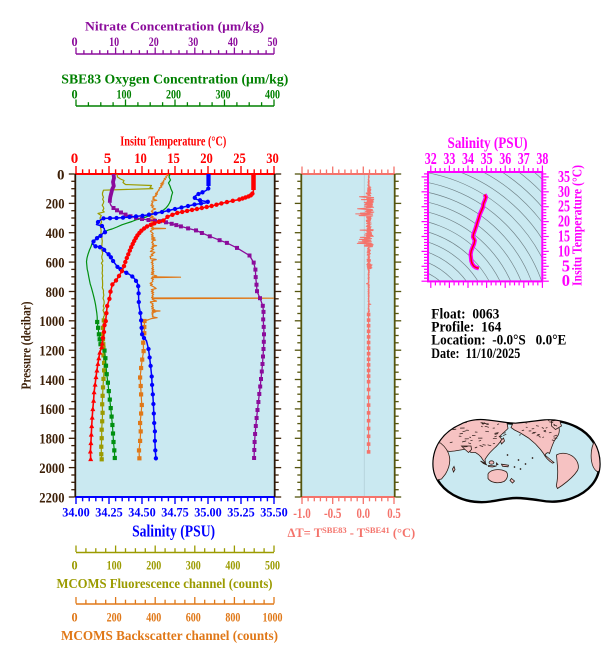 The image size is (609, 663). What do you see at coordinates (498, 341) in the screenshot?
I see `svg-text: Location: -0.0°S 0.0°E` at bounding box center [498, 341].